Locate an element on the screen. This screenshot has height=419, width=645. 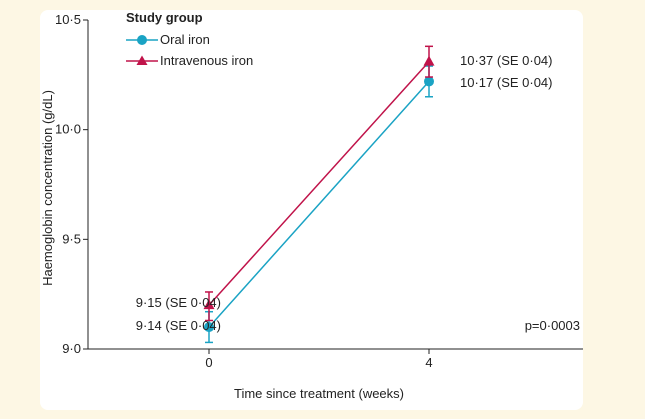
y-tick-label: 10·5 is located at coordinates (68, 19).